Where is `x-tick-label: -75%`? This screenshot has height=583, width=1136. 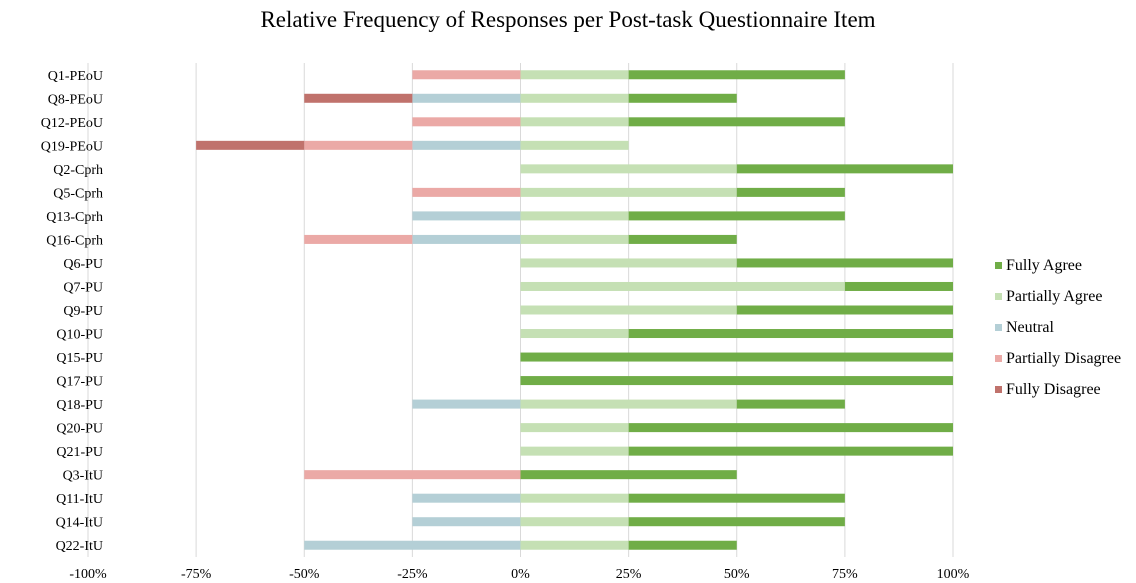
x-tick-label: -75% is located at coordinates (196, 574).